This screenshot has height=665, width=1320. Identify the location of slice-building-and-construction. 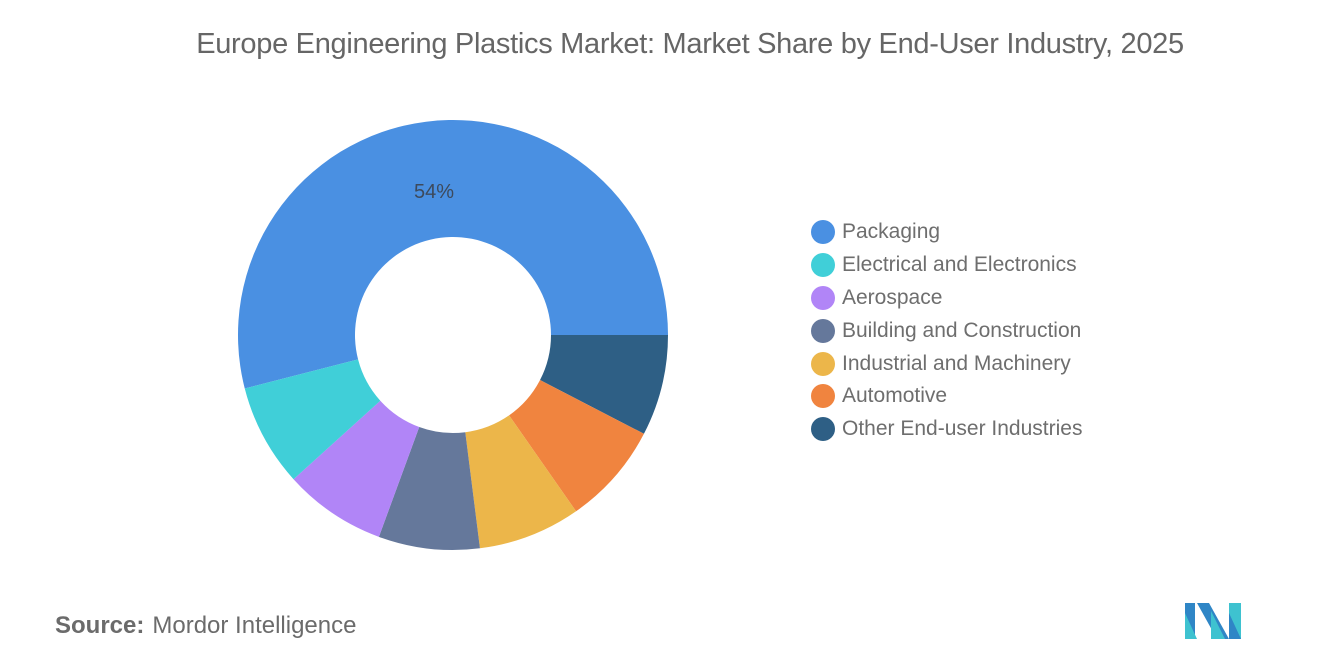
(429, 488).